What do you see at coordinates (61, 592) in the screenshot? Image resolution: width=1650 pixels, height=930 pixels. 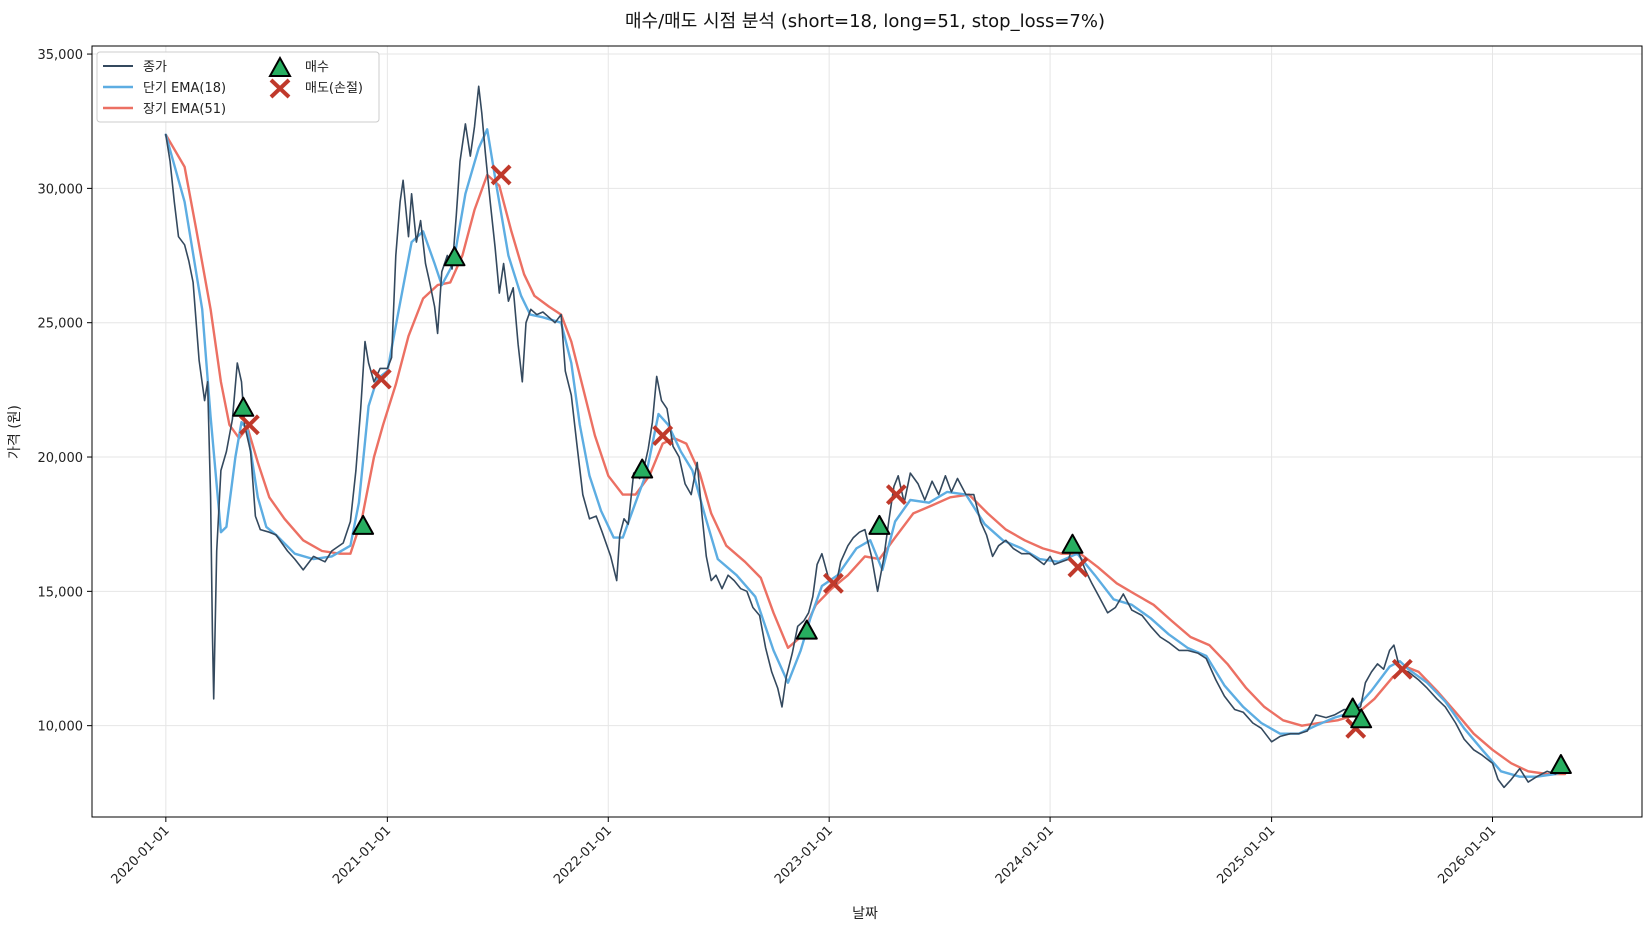 I see `y-tick-label: 15,000` at bounding box center [61, 592].